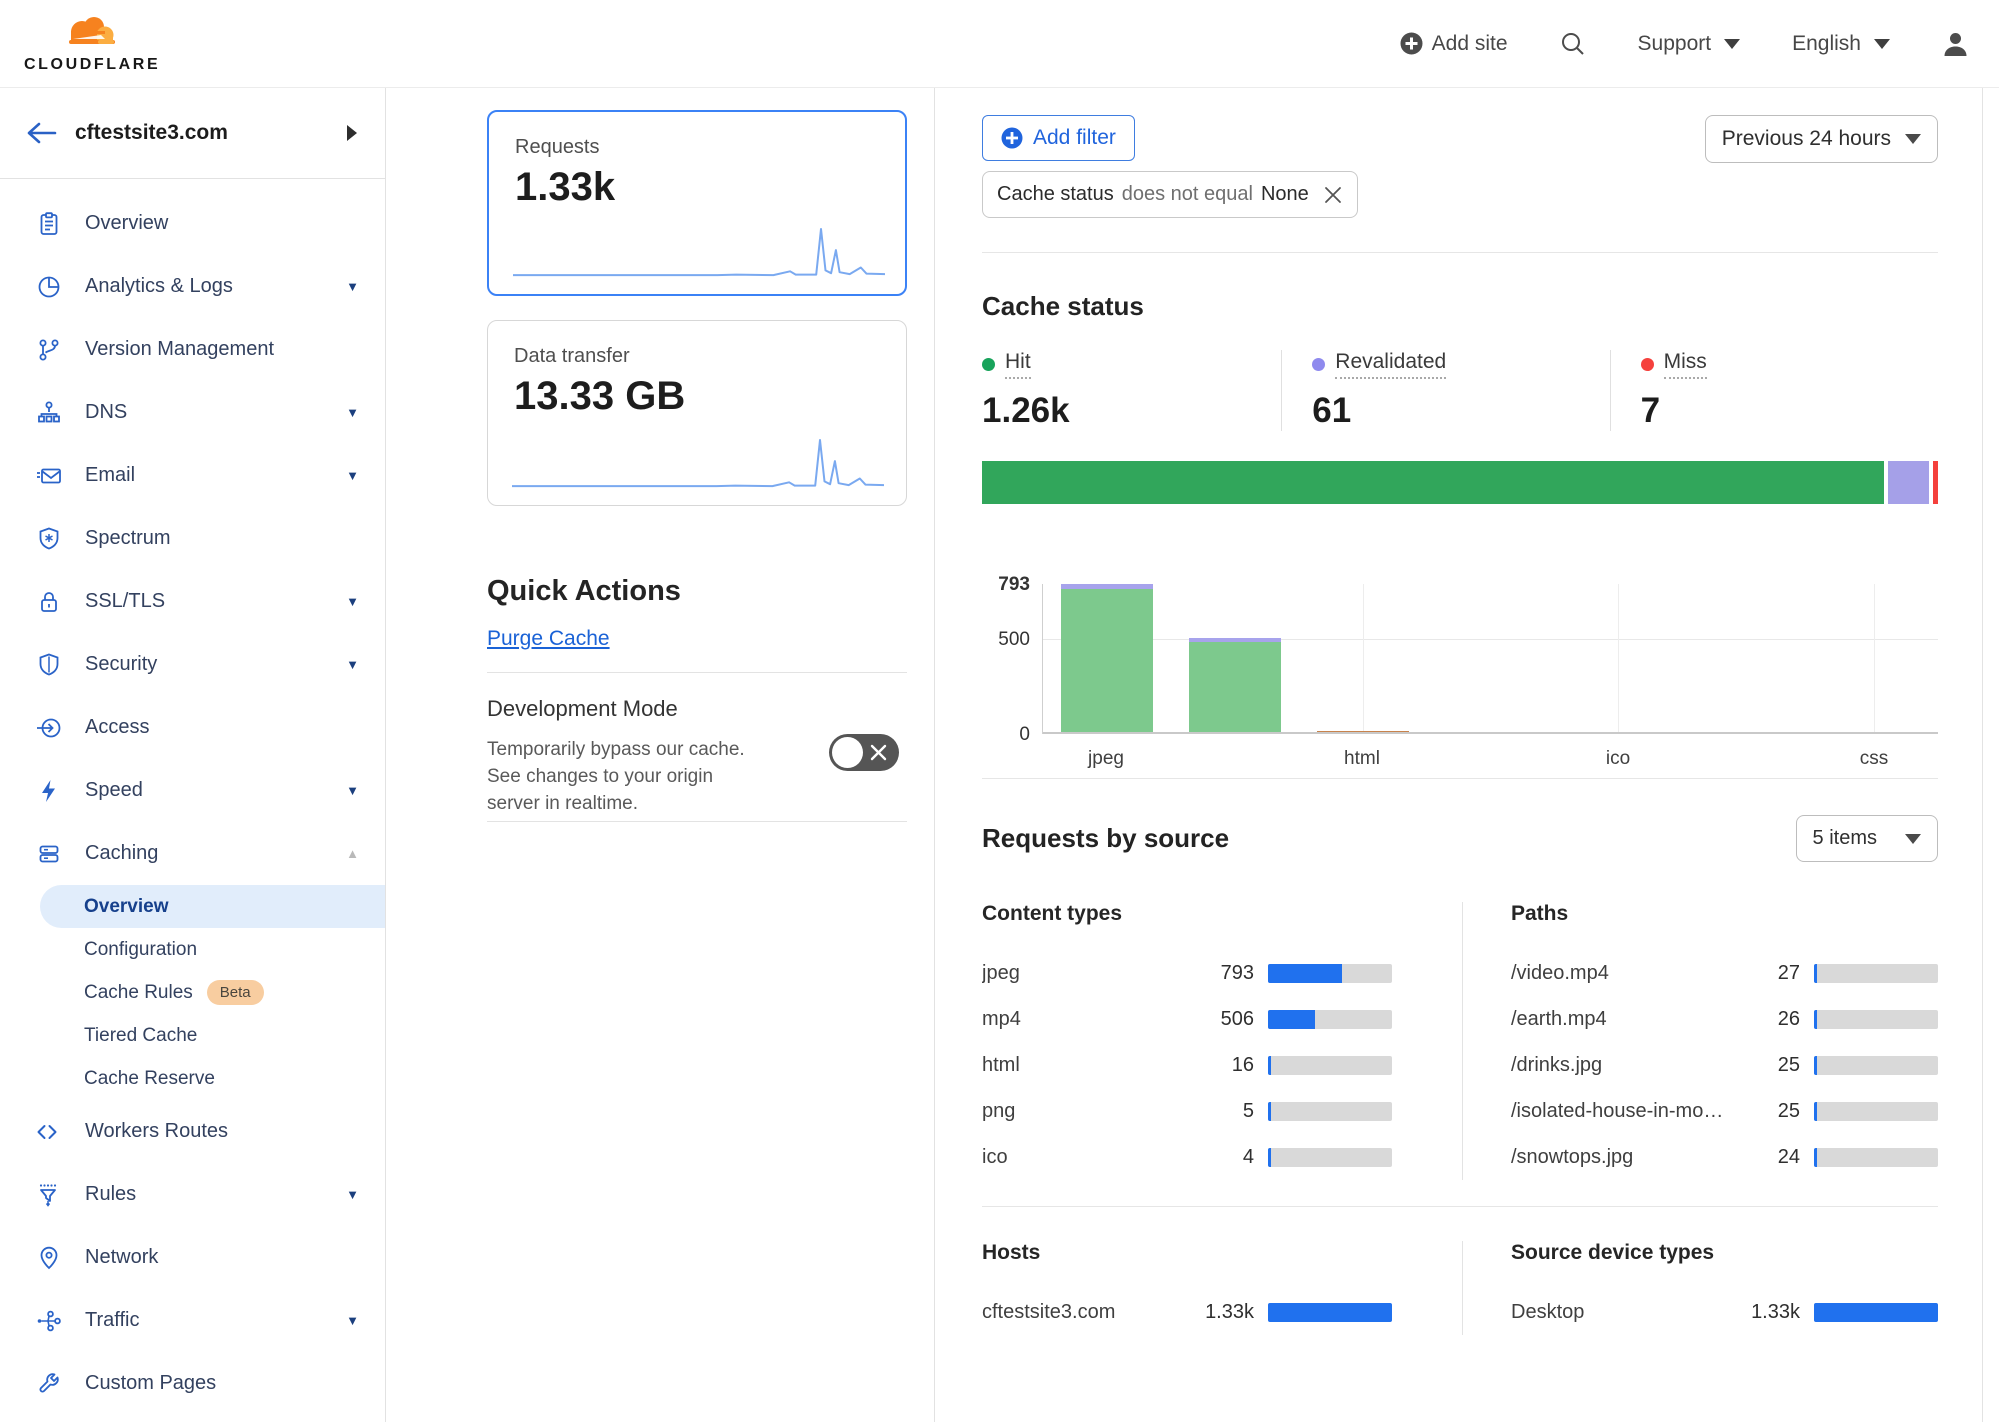  I want to click on account-menu, so click(1955, 43).